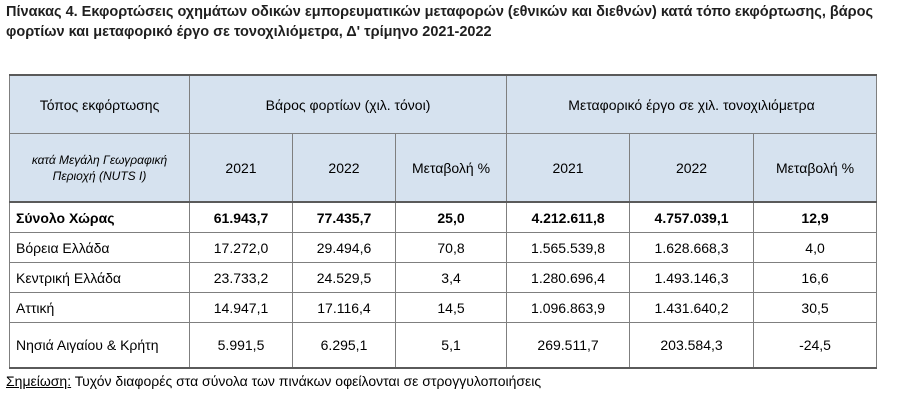  What do you see at coordinates (451, 217) in the screenshot?
I see `cell-value: 25,0` at bounding box center [451, 217].